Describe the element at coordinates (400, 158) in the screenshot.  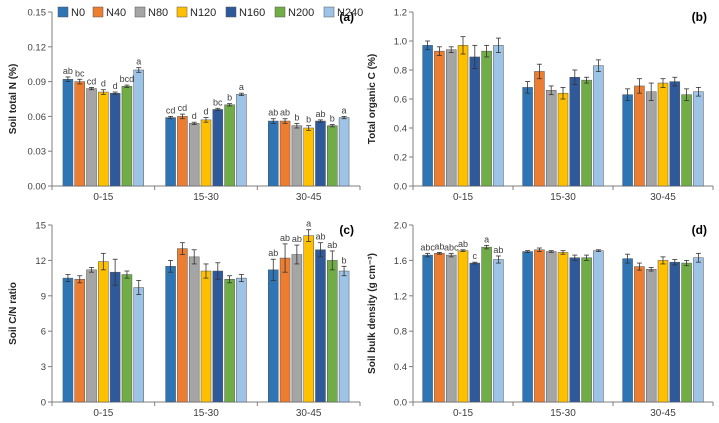
I see `y-tick-label: 0.2` at that location.